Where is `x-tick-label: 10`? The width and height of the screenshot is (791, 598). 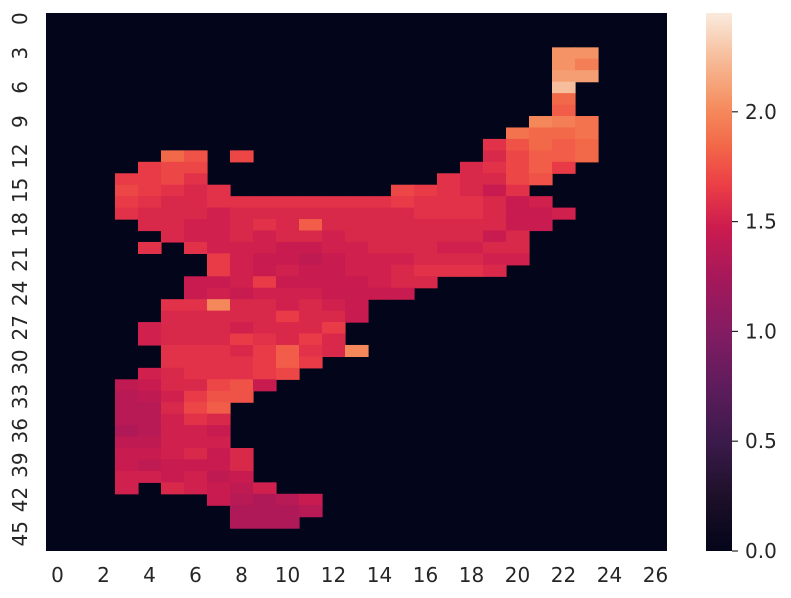
x-tick-label: 10 is located at coordinates (287, 575).